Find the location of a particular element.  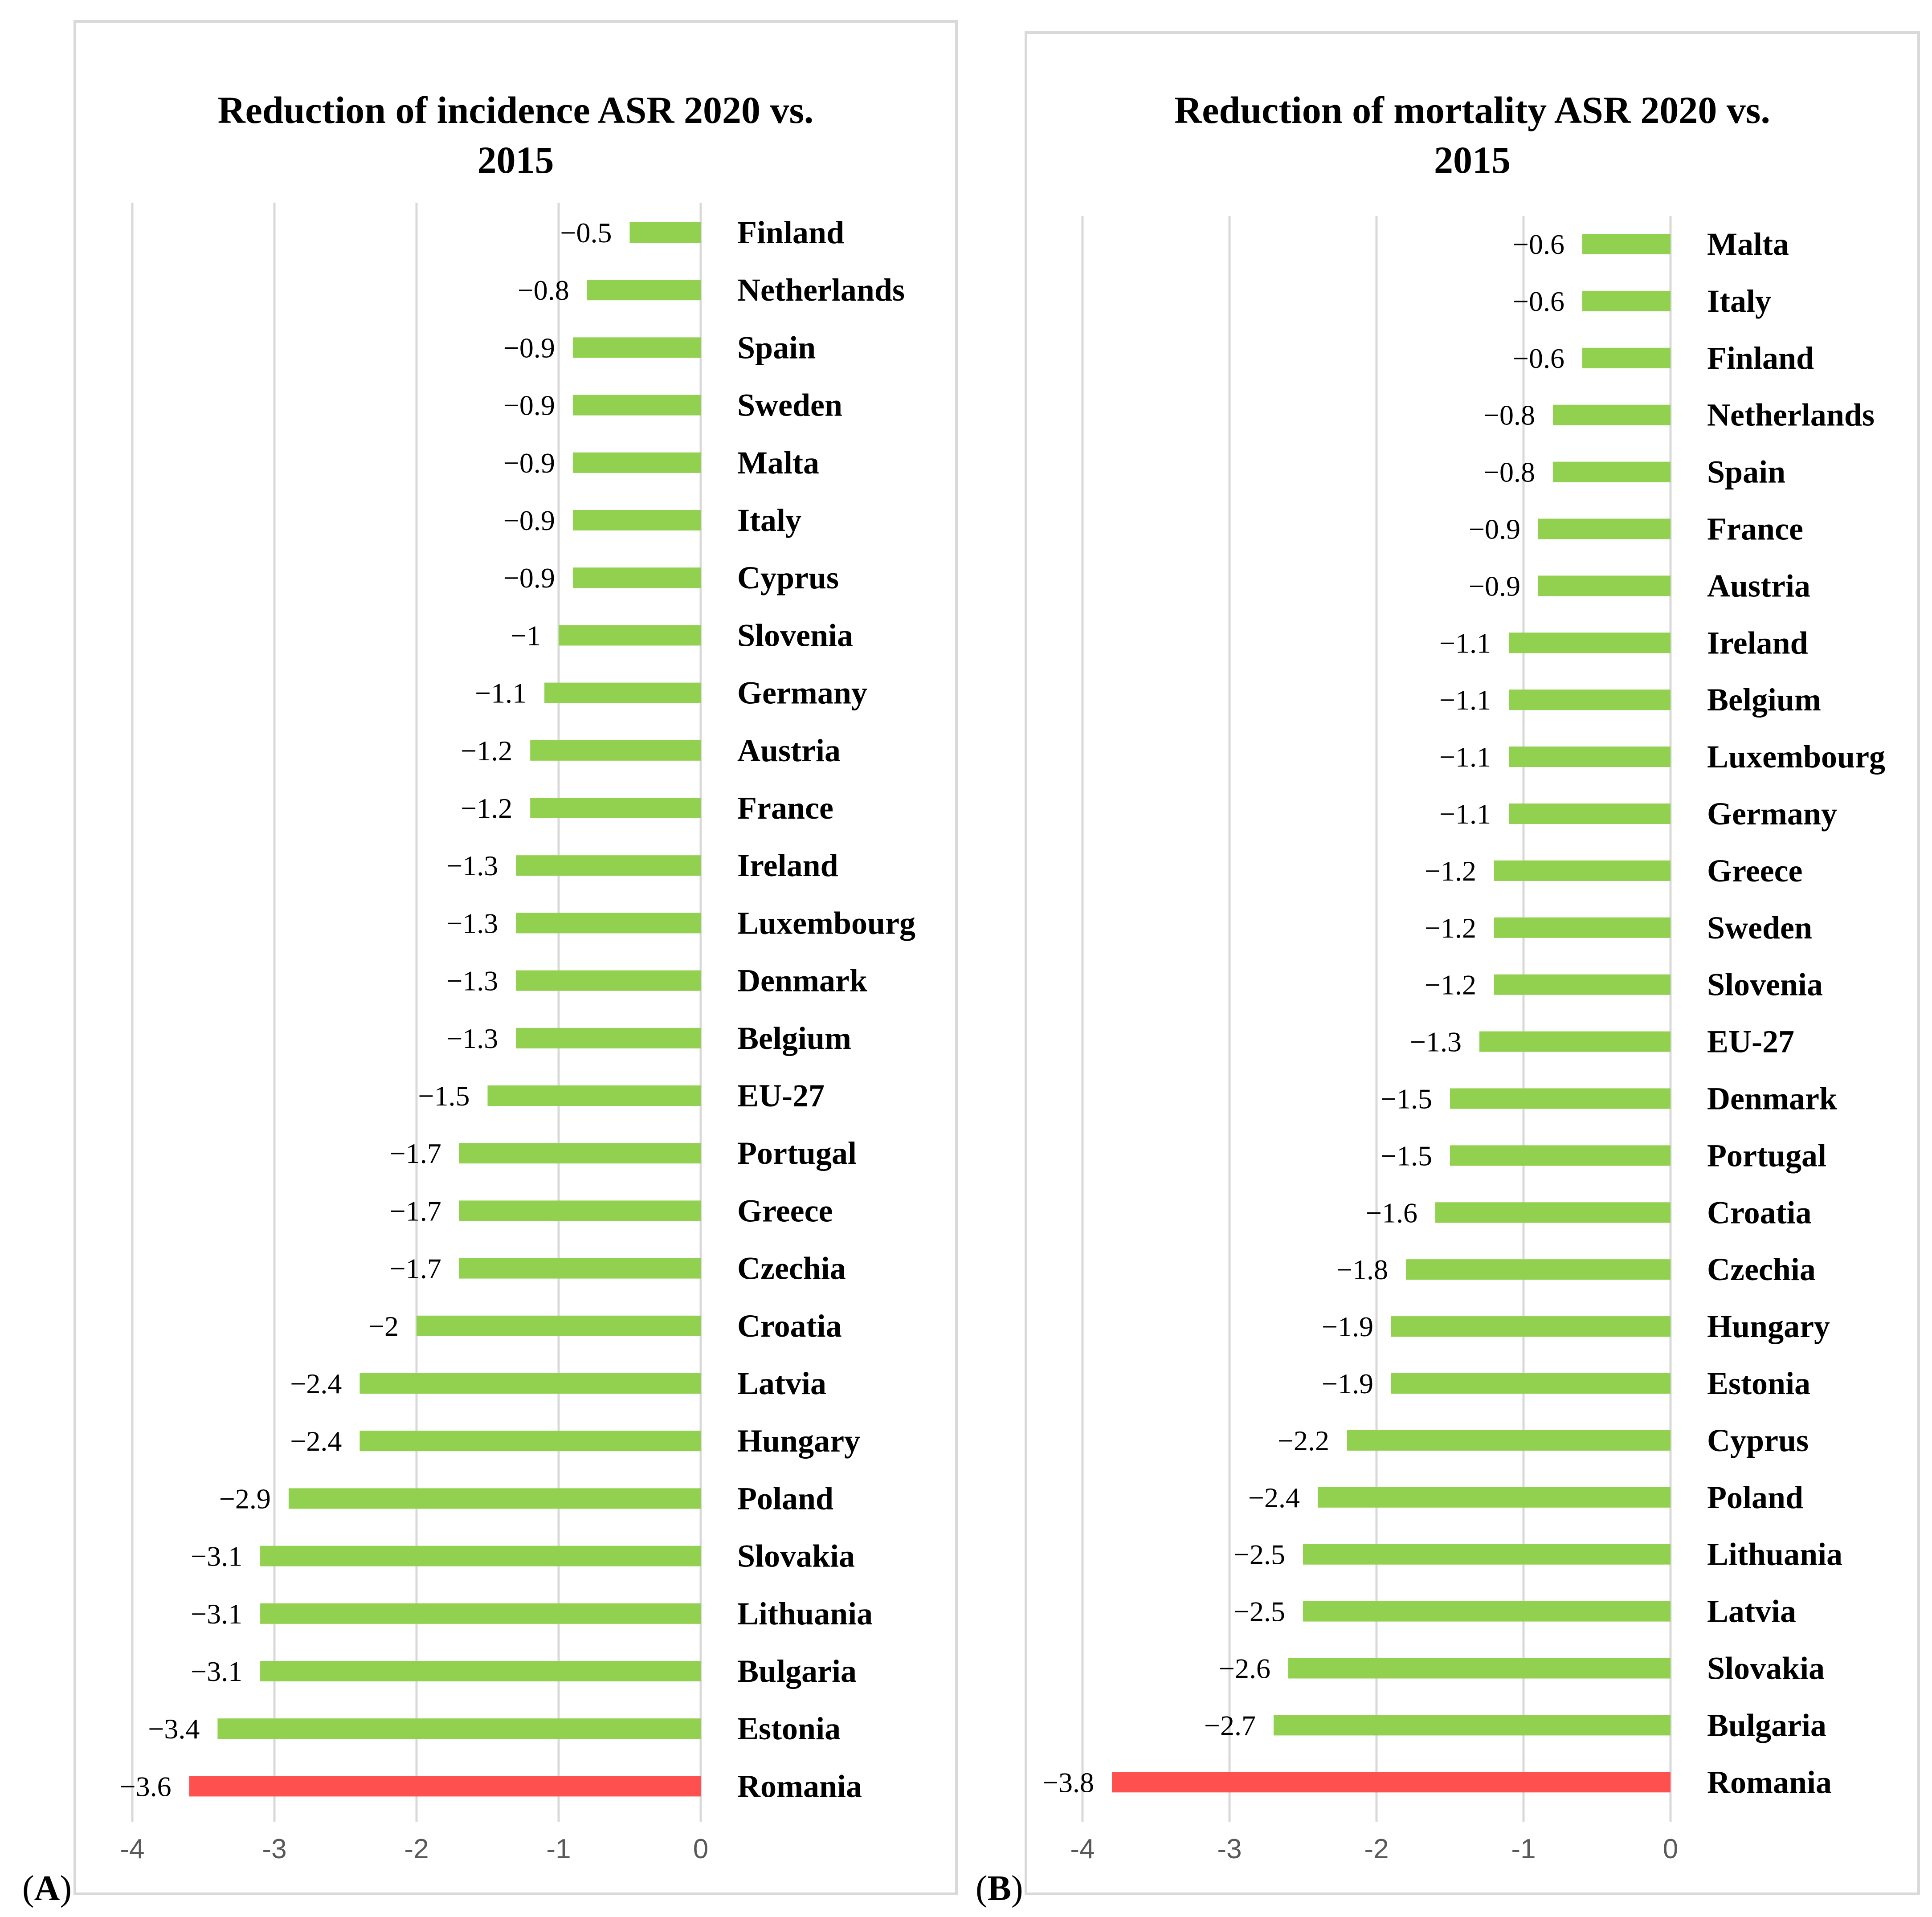

category-label: Slovakia is located at coordinates (1766, 1668).